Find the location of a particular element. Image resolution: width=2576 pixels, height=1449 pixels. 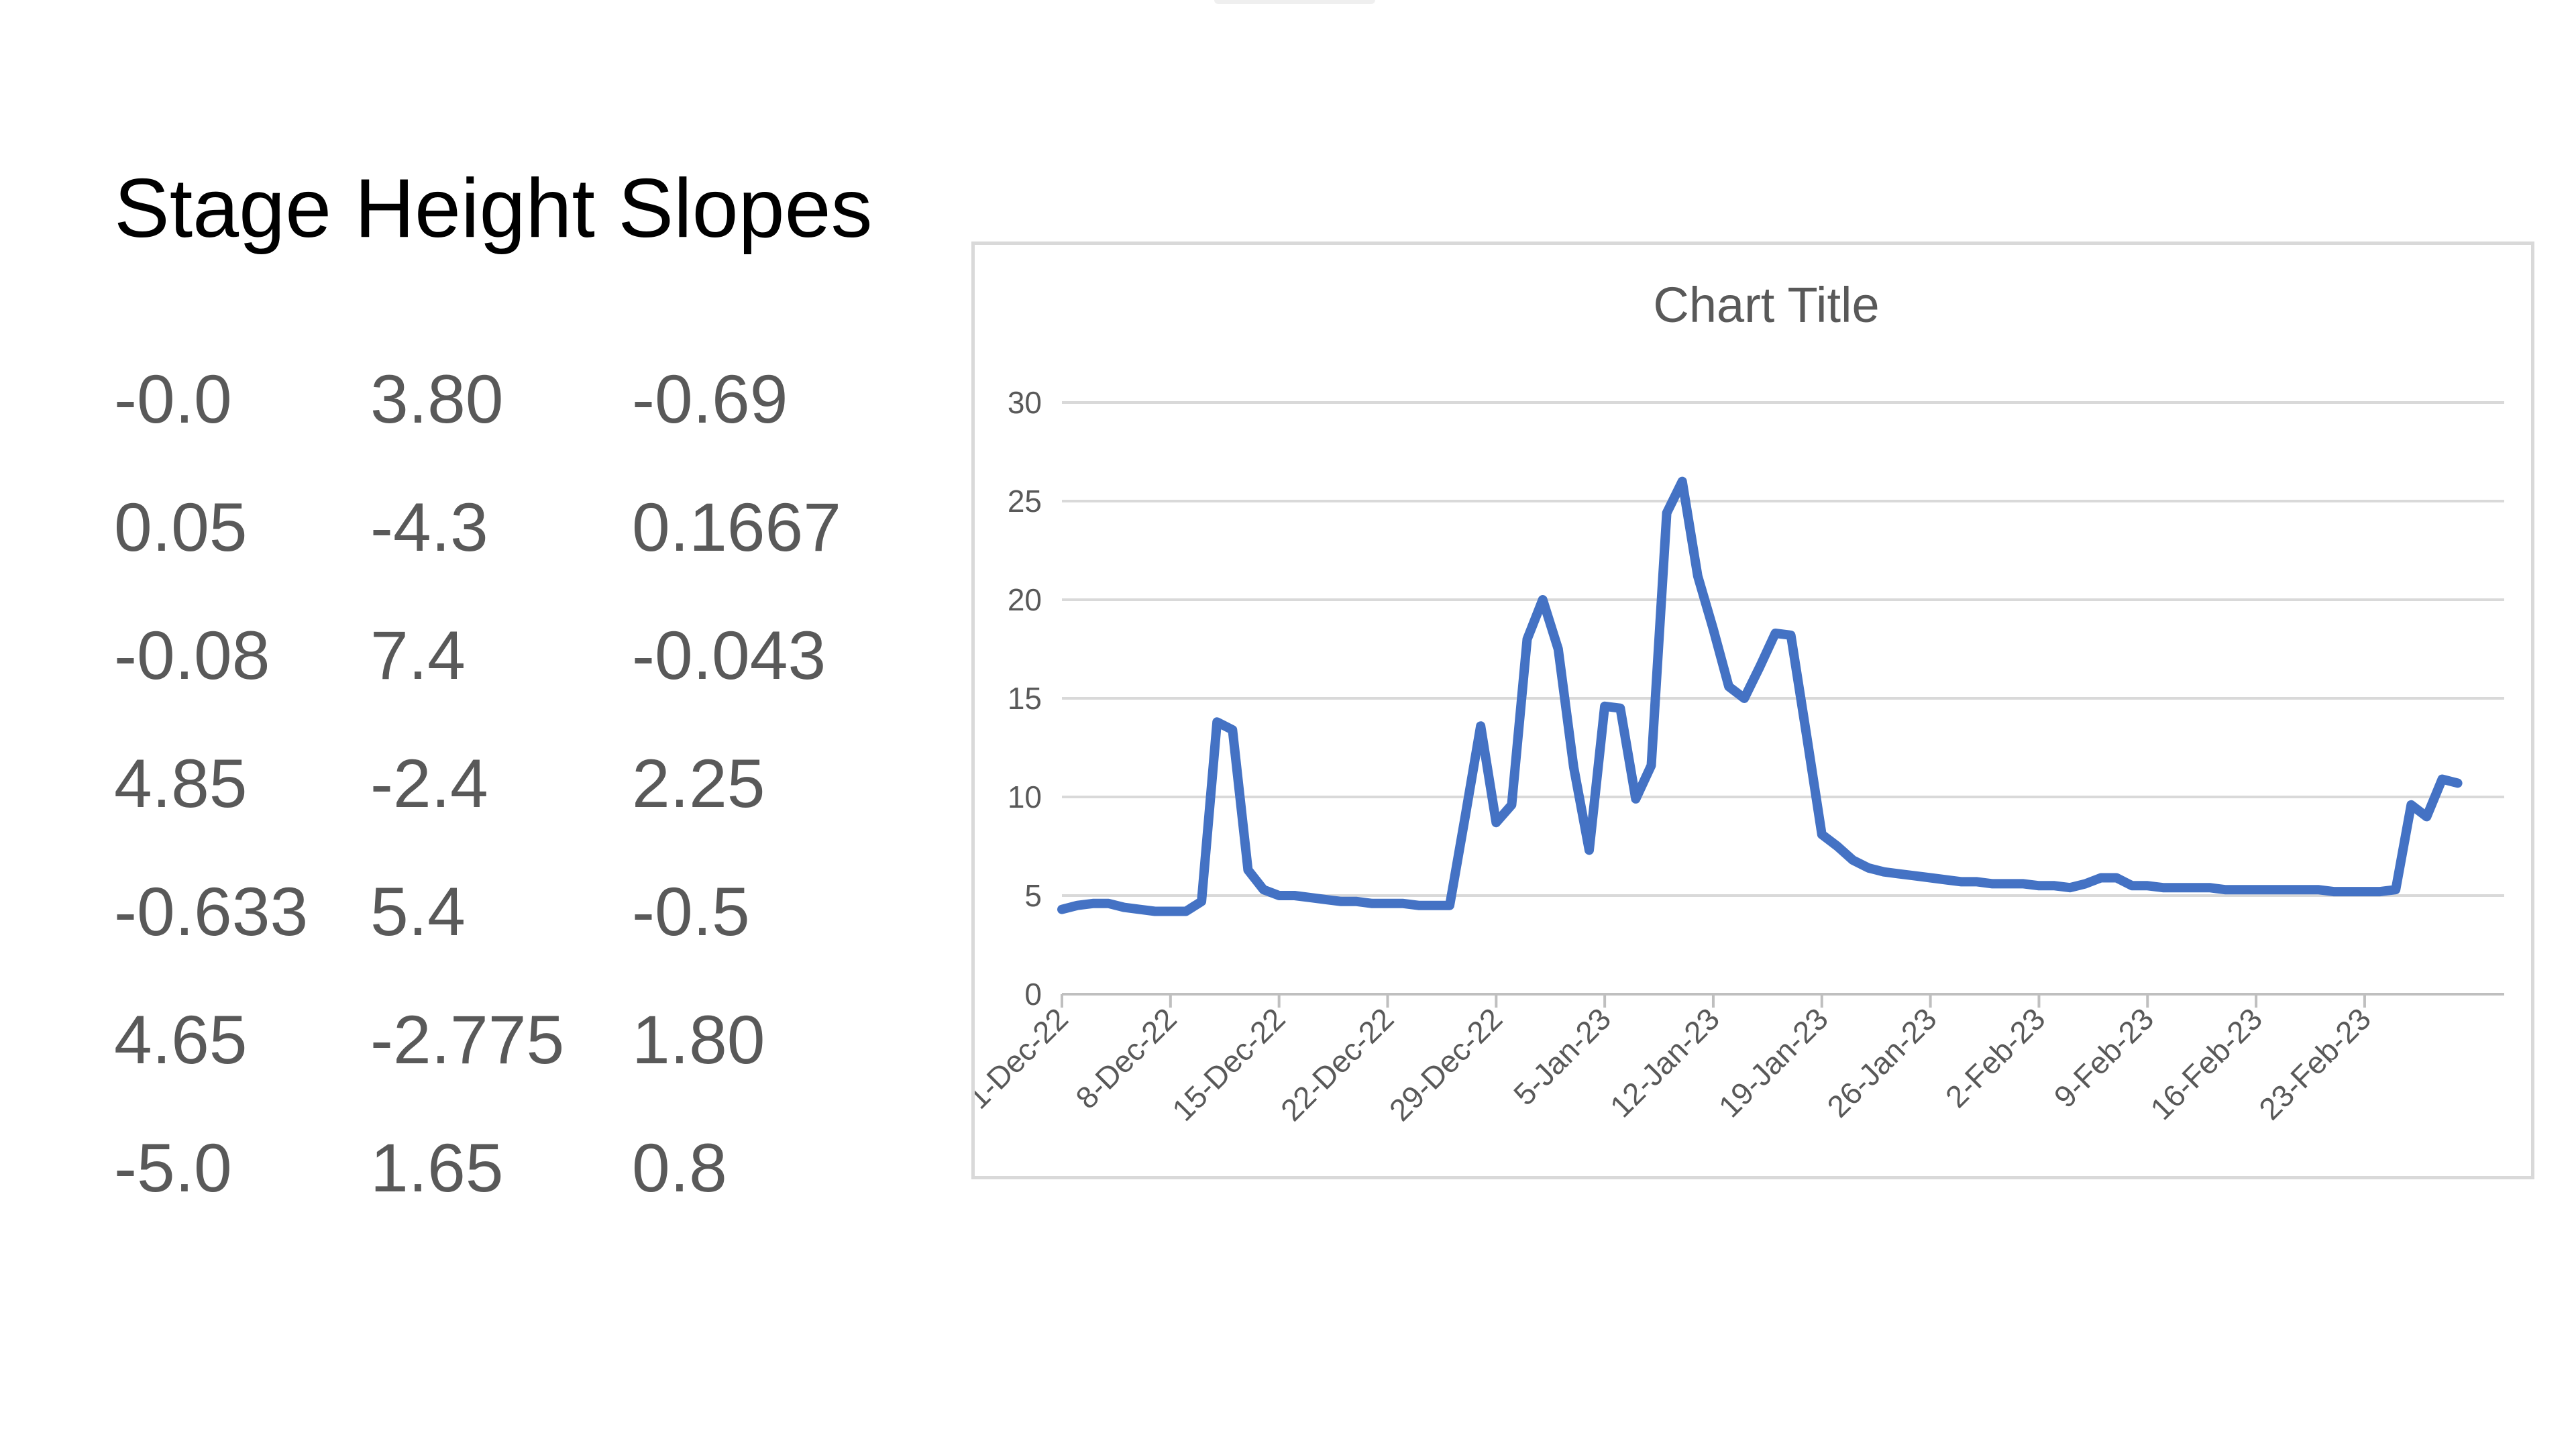

chart-title: Chart Title is located at coordinates (1766, 305).